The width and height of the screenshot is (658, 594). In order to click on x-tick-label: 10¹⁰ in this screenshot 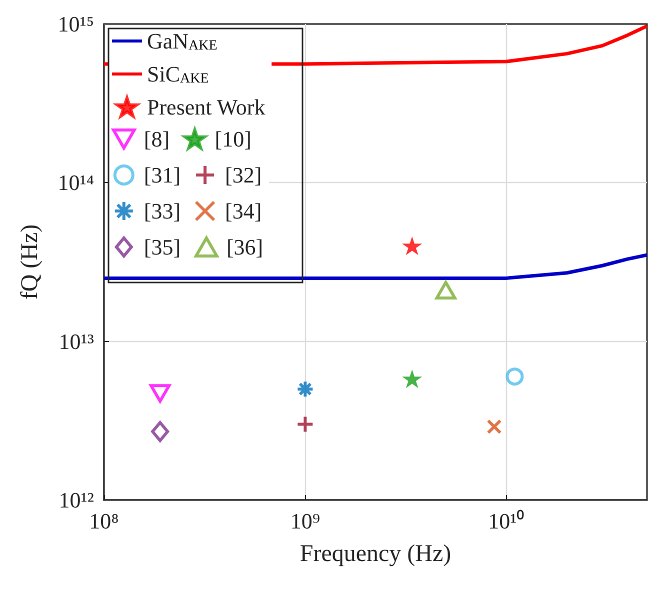, I will do `click(506, 521)`.